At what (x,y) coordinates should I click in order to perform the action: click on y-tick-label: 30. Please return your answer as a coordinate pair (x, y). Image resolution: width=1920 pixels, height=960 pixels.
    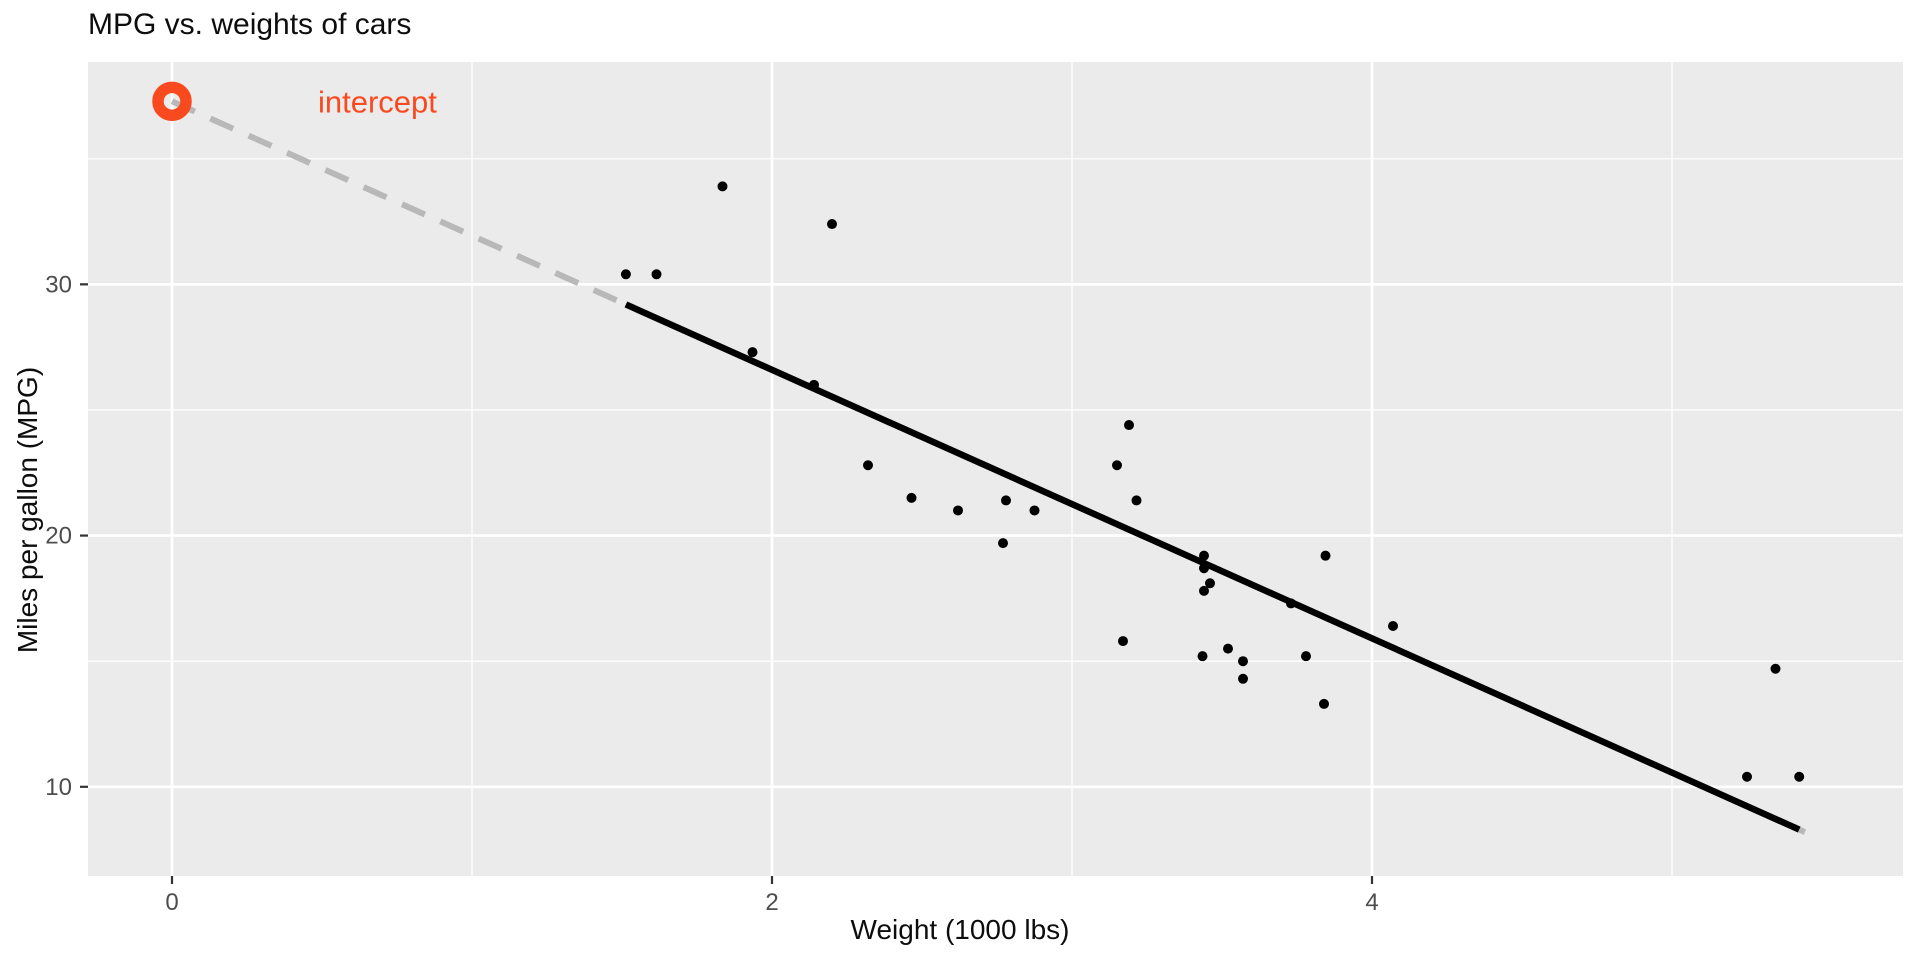
    Looking at the image, I should click on (58, 284).